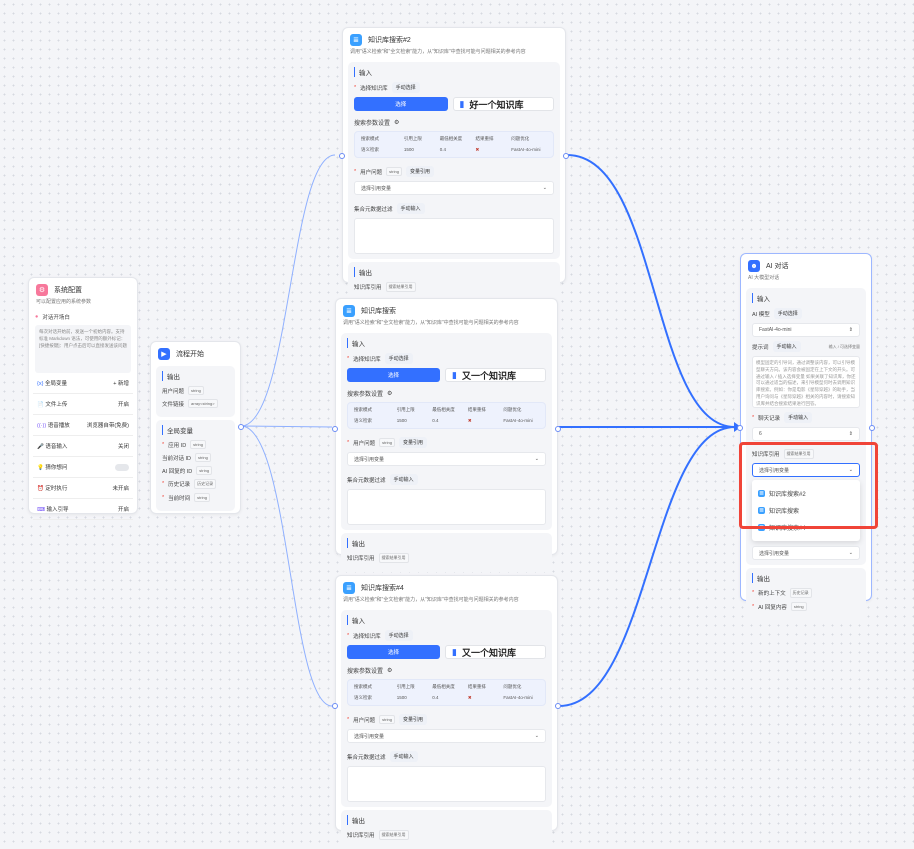 The height and width of the screenshot is (849, 914). I want to click on history-mode-select: 手动输入, so click(798, 417).